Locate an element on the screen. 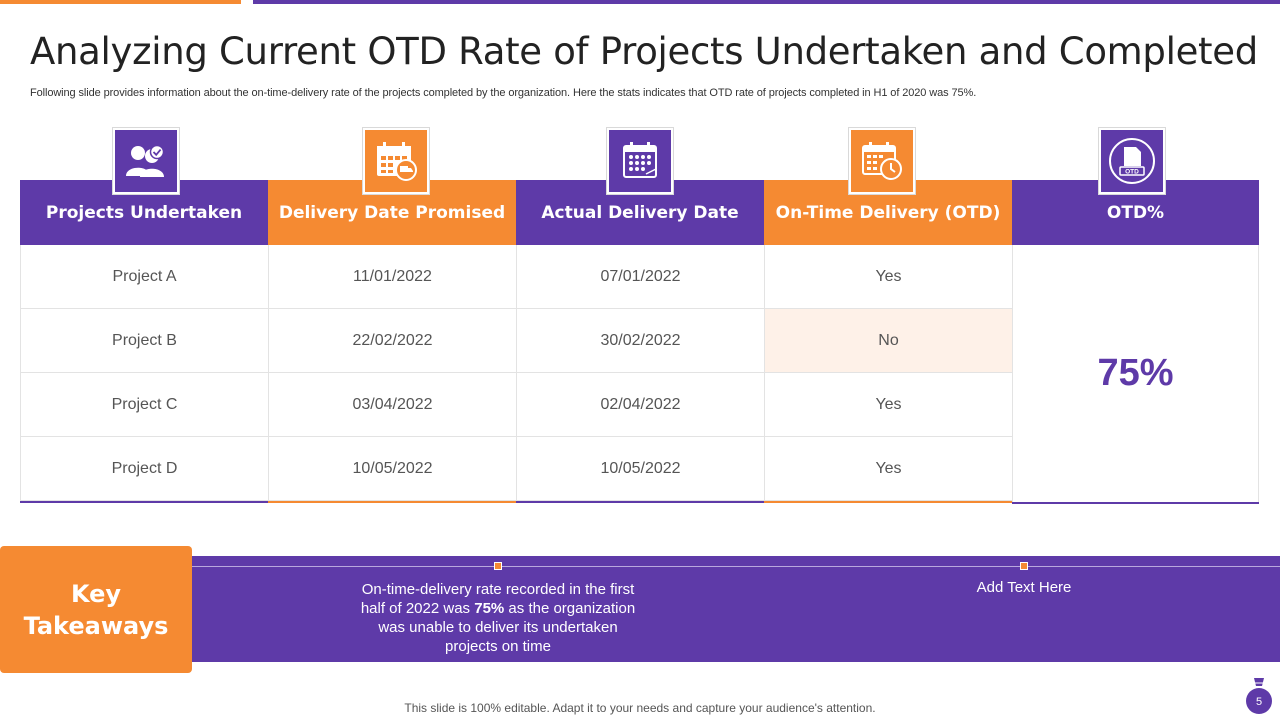 This screenshot has height=720, width=1280. table-cell-promised: 10/05/2022 is located at coordinates (392, 469).